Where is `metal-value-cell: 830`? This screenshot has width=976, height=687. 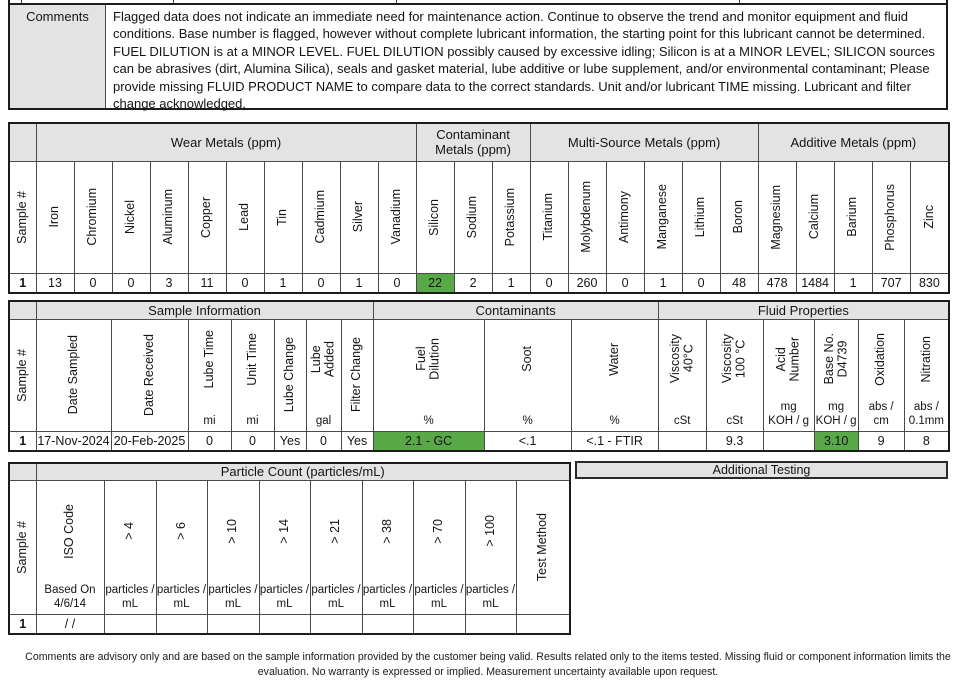 metal-value-cell: 830 is located at coordinates (929, 283).